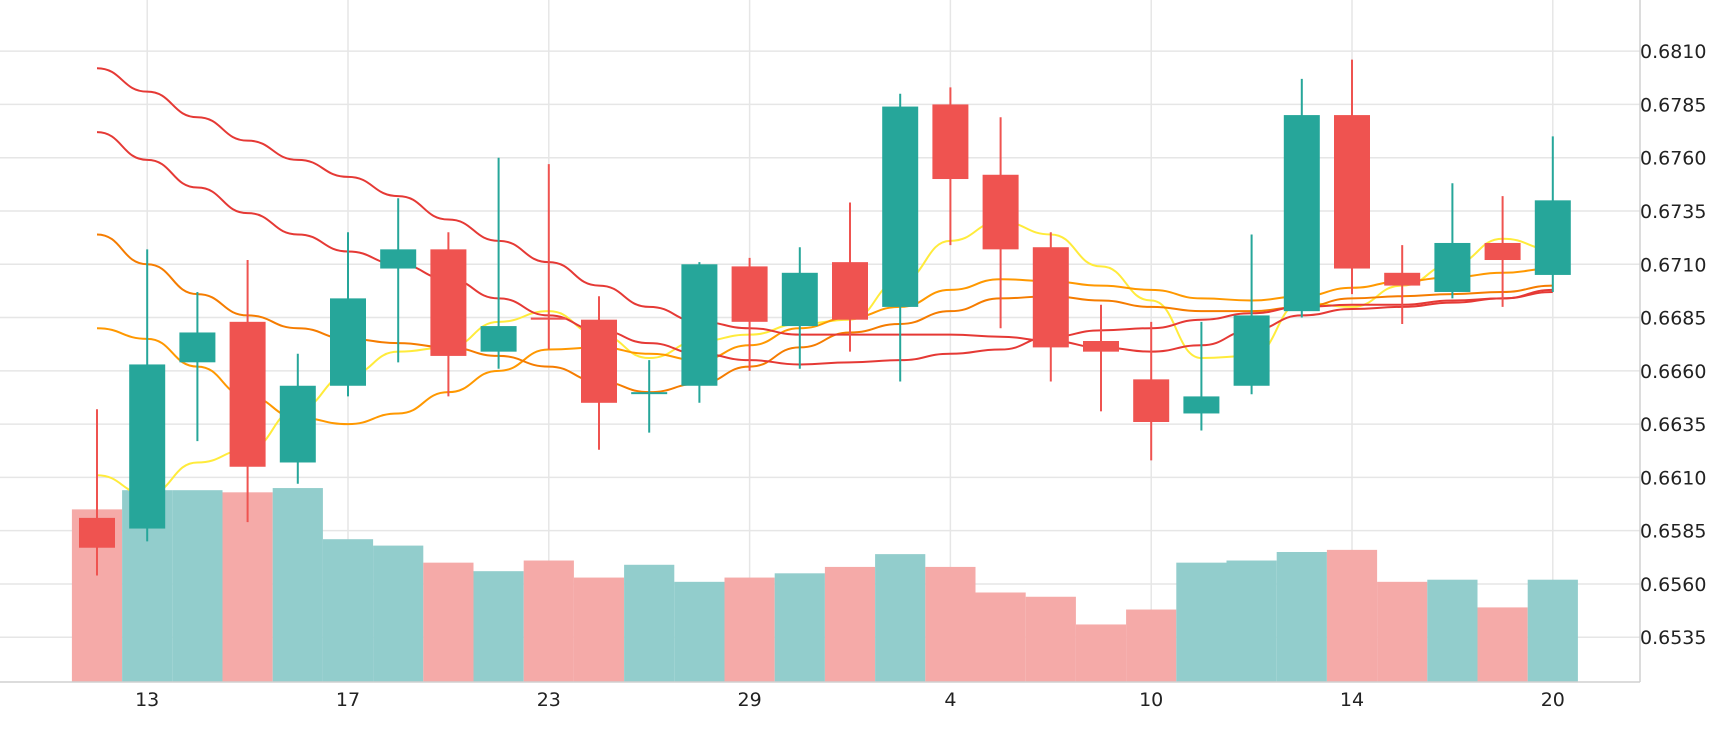 Image resolution: width=1730 pixels, height=730 pixels. What do you see at coordinates (1151, 700) in the screenshot?
I see `x-tick-label: 10` at bounding box center [1151, 700].